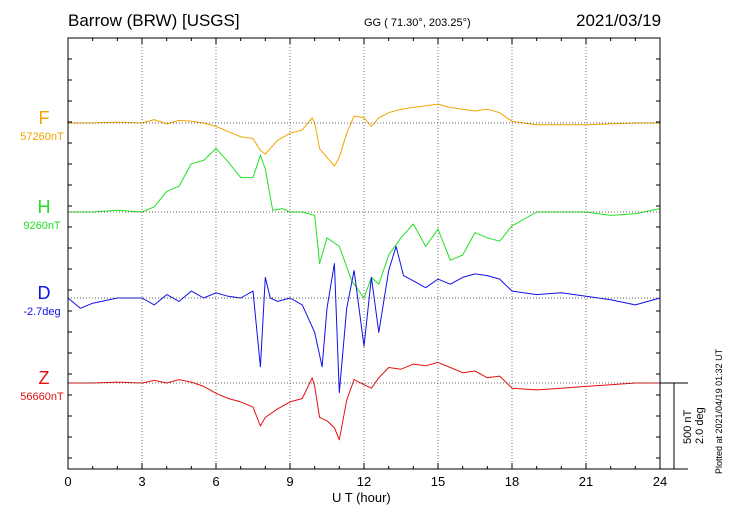 The width and height of the screenshot is (730, 520). Describe the element at coordinates (417, 23) in the screenshot. I see `coordinates-label: GG ( 71.30°, 203.25°)` at that location.